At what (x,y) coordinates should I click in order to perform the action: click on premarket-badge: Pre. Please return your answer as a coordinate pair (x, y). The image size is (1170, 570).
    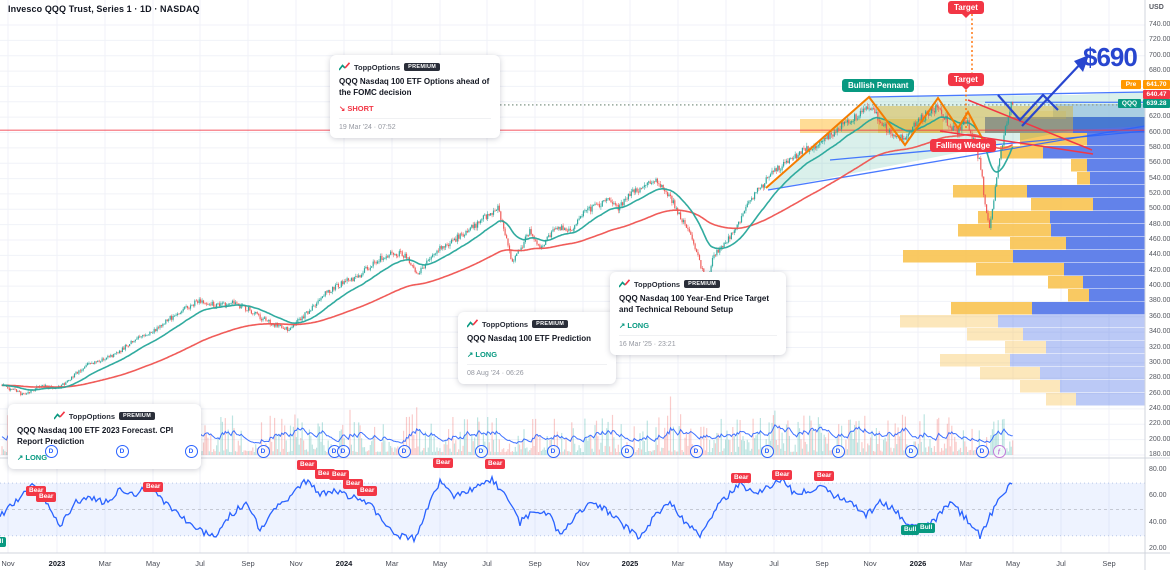
    Looking at the image, I should click on (1131, 84).